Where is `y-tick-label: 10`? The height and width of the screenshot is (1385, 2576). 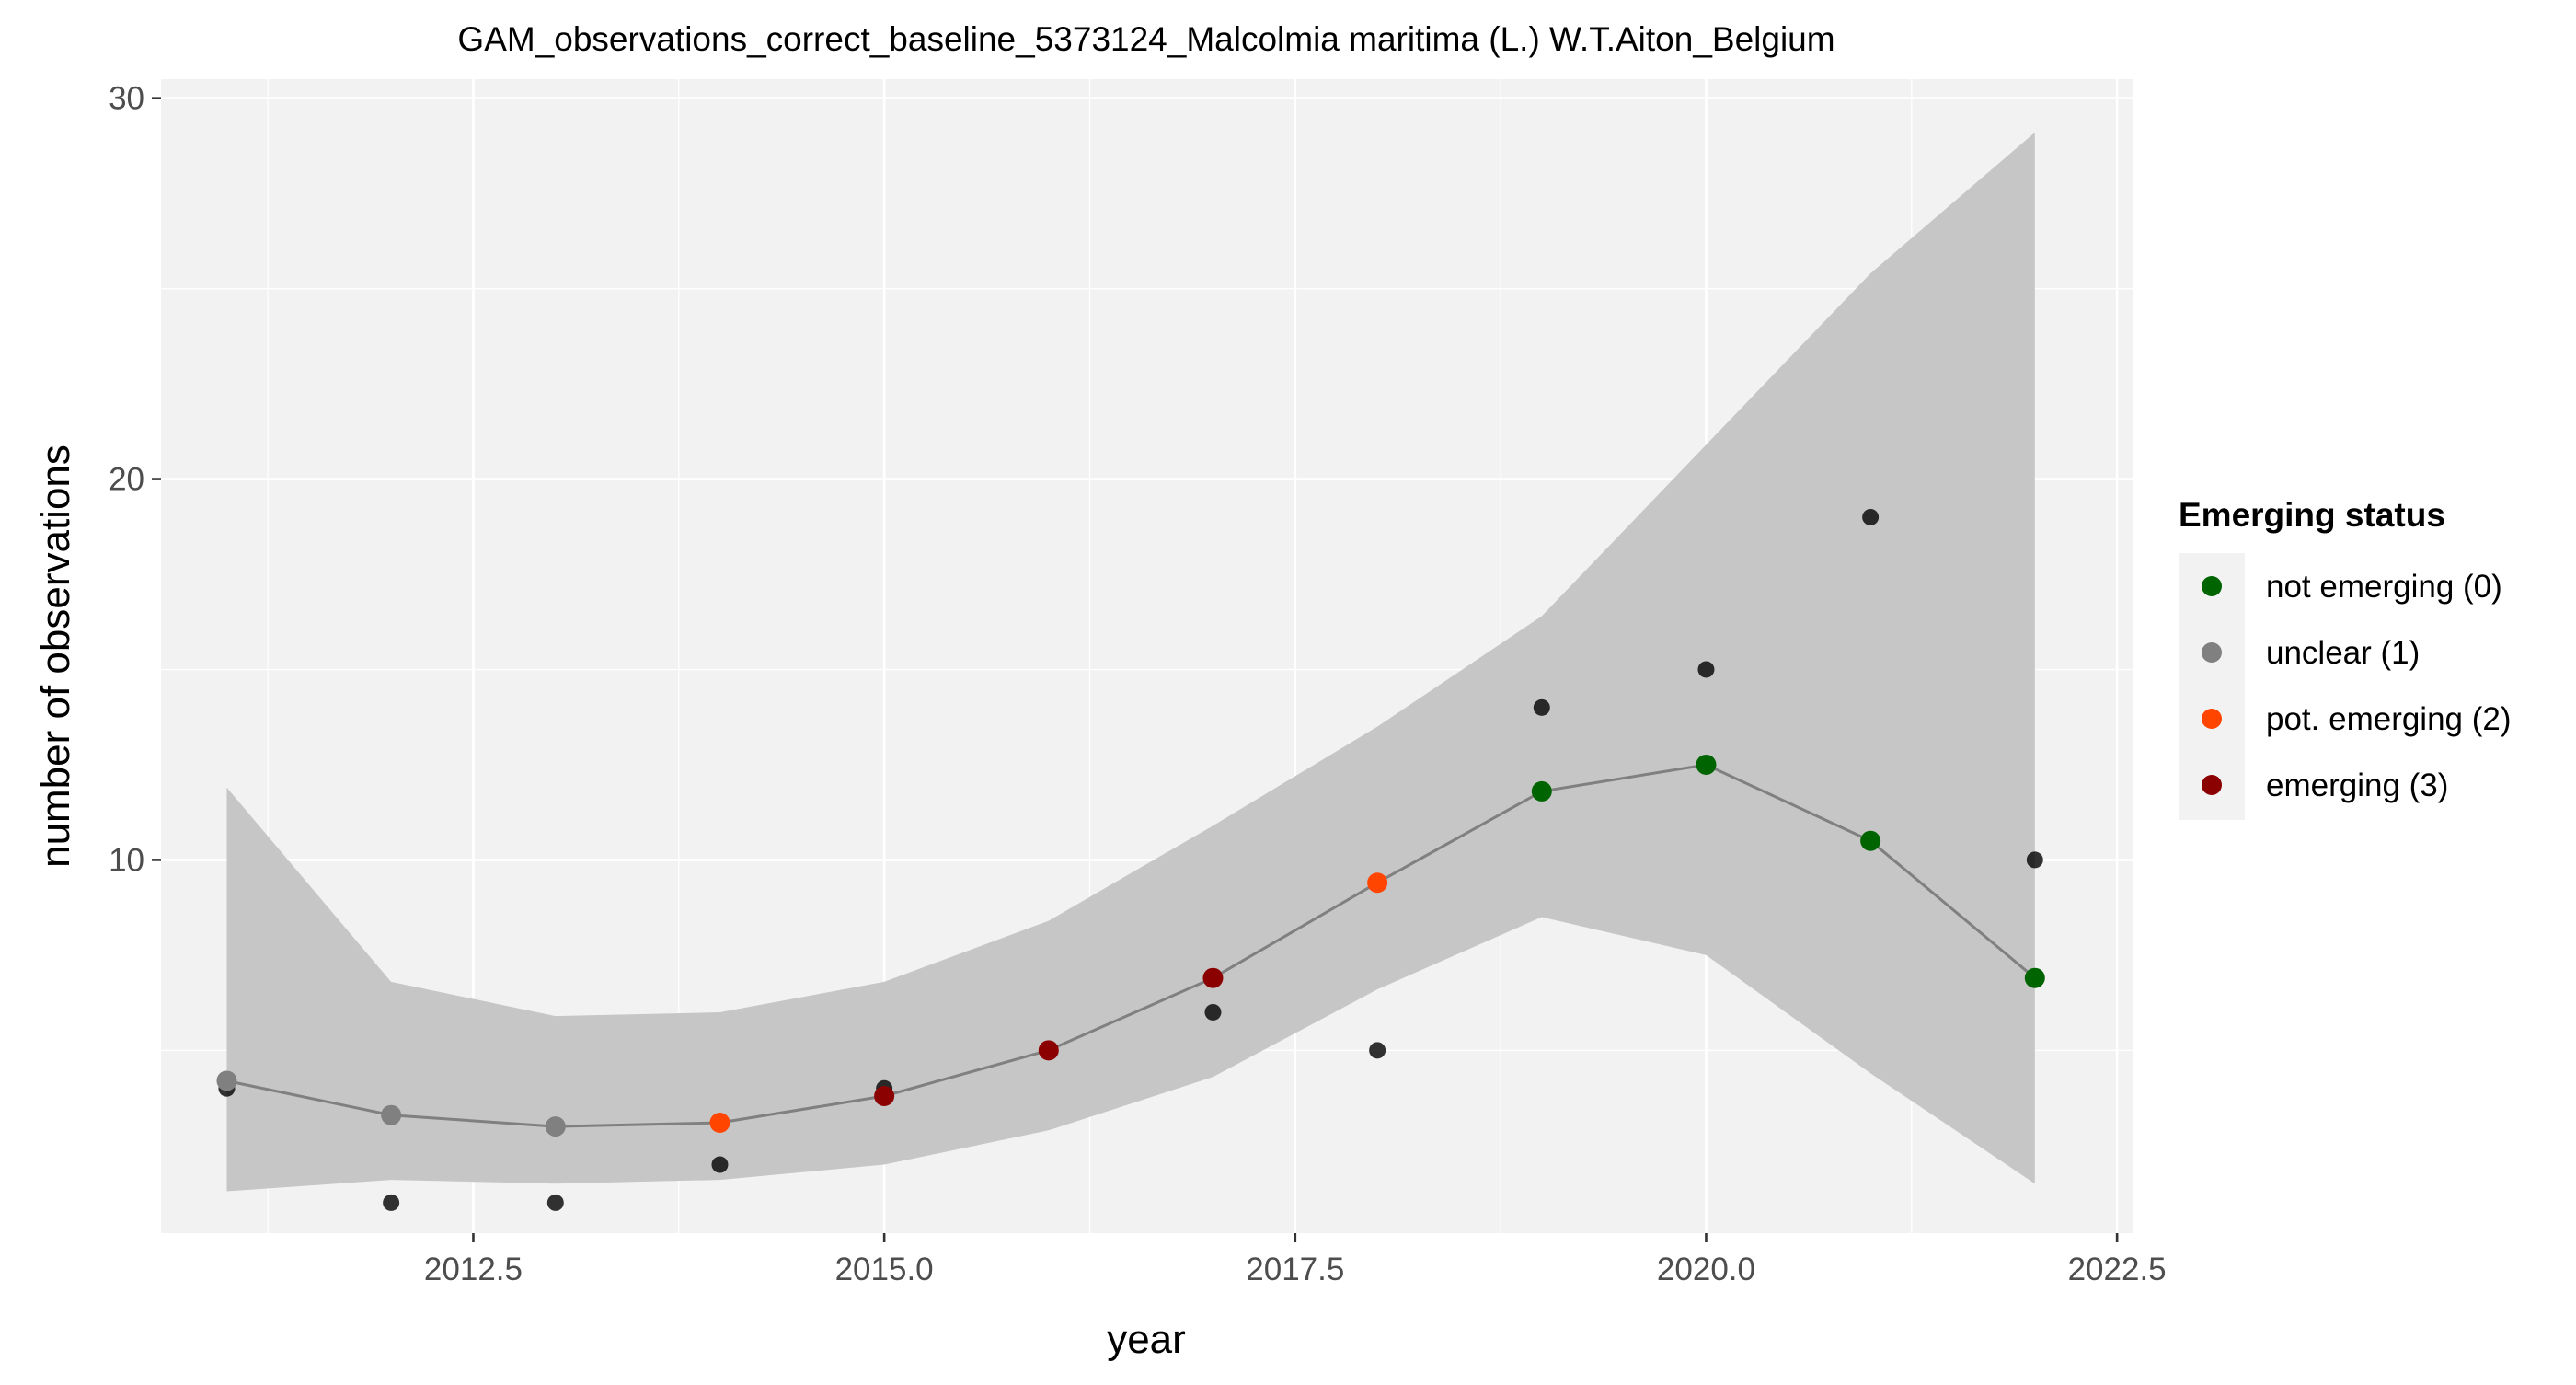 y-tick-label: 10 is located at coordinates (126, 860).